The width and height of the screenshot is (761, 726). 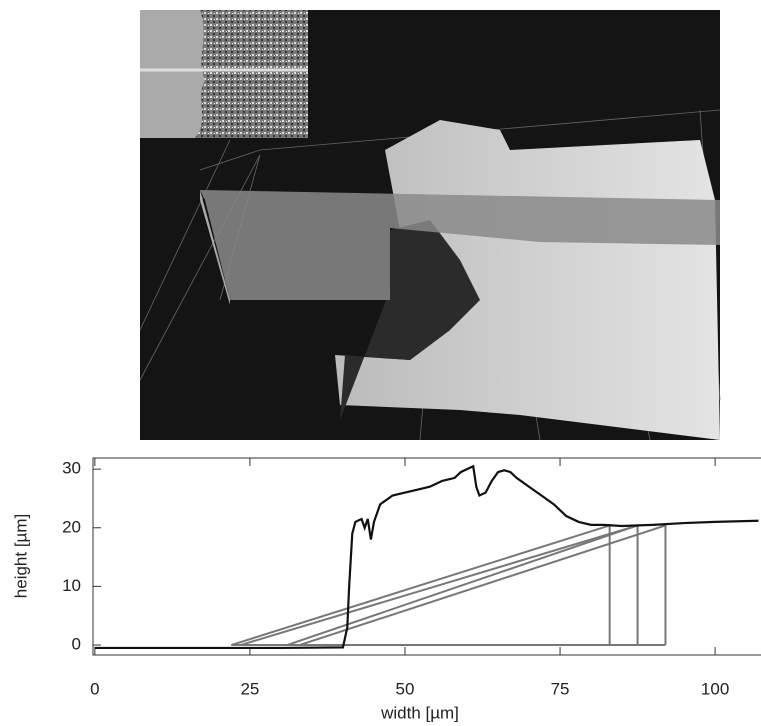 What do you see at coordinates (71, 585) in the screenshot?
I see `y-tick-label: 10` at bounding box center [71, 585].